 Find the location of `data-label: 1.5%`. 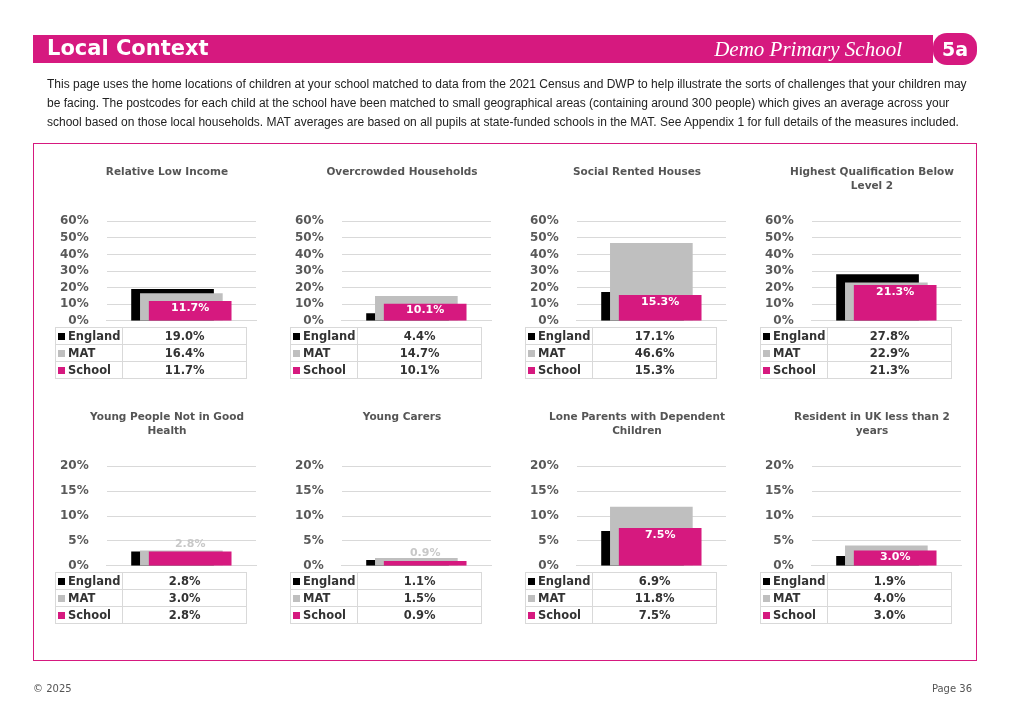

data-label: 1.5% is located at coordinates (419, 598).